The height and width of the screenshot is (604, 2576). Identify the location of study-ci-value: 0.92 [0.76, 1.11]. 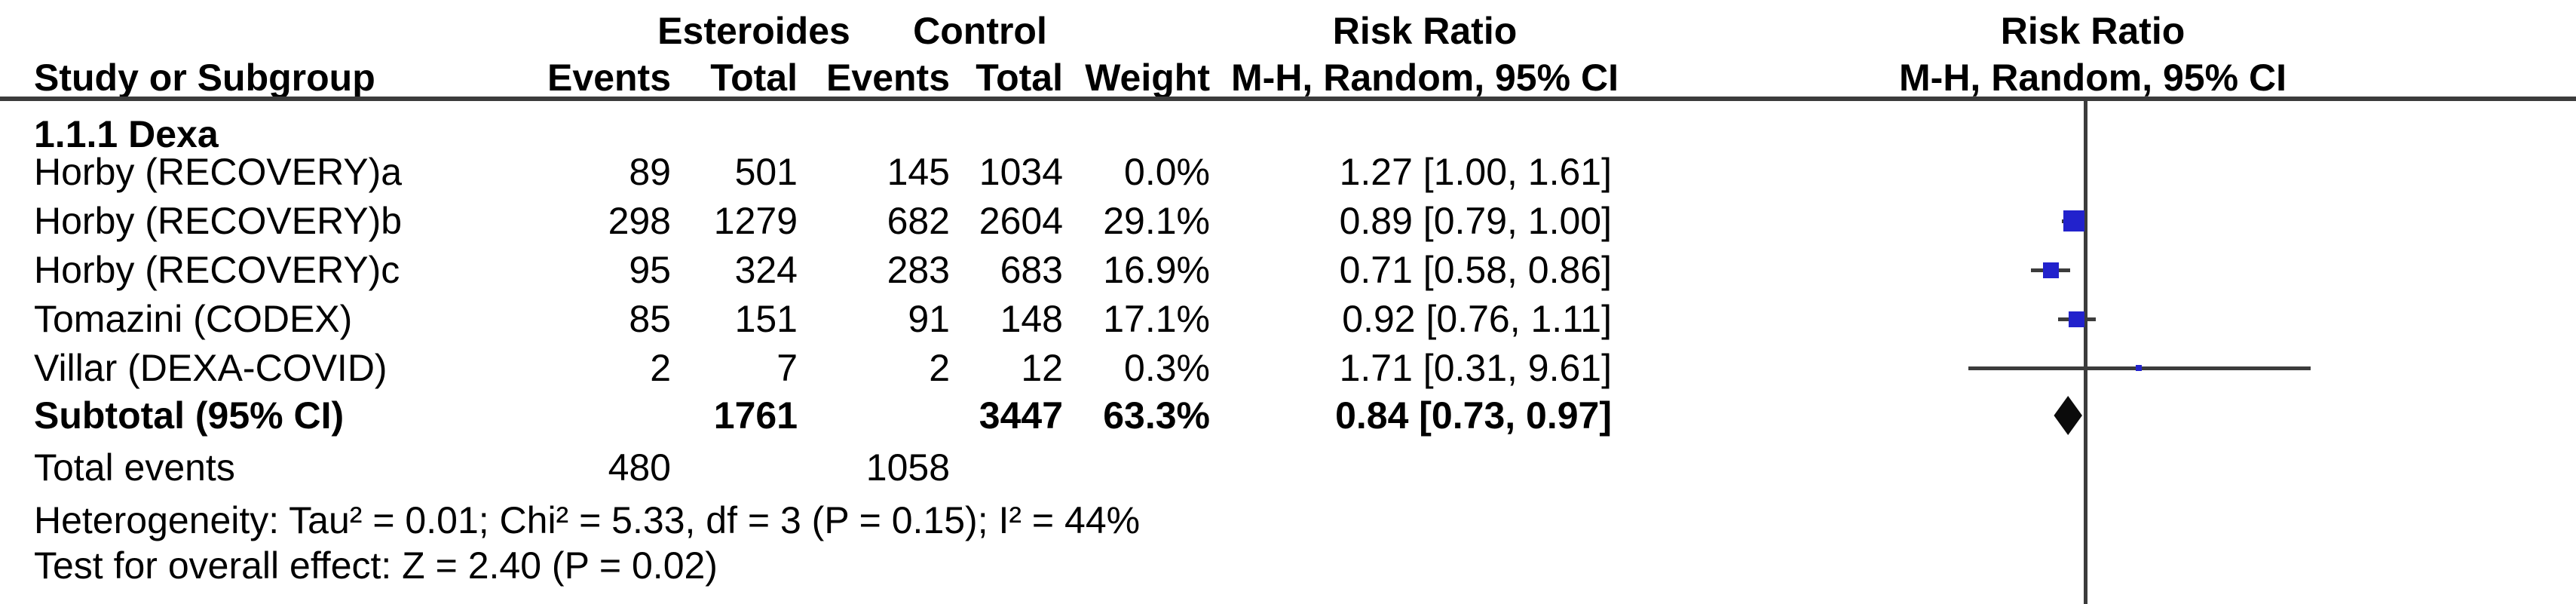
(1477, 319).